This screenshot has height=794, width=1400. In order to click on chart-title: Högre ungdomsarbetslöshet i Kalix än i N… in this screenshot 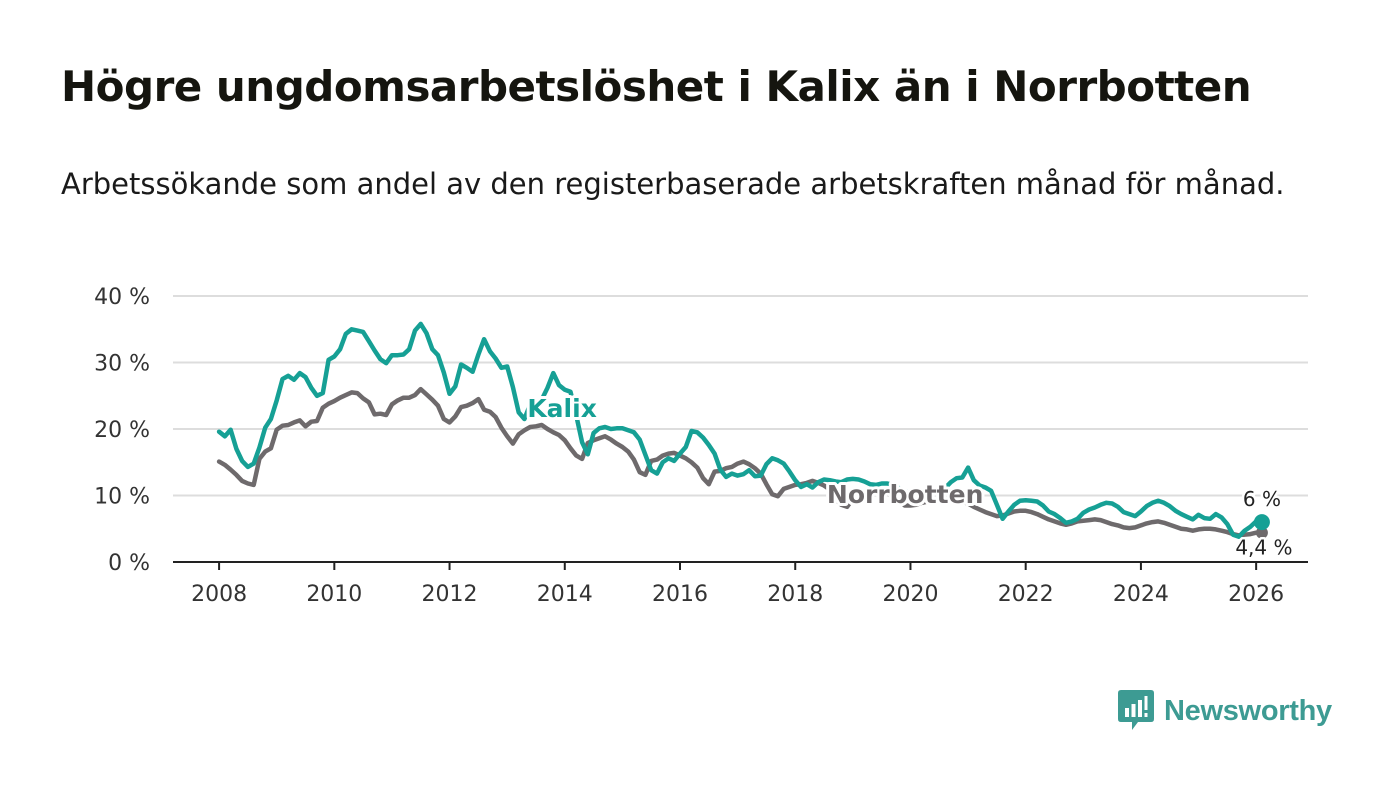, I will do `click(656, 86)`.